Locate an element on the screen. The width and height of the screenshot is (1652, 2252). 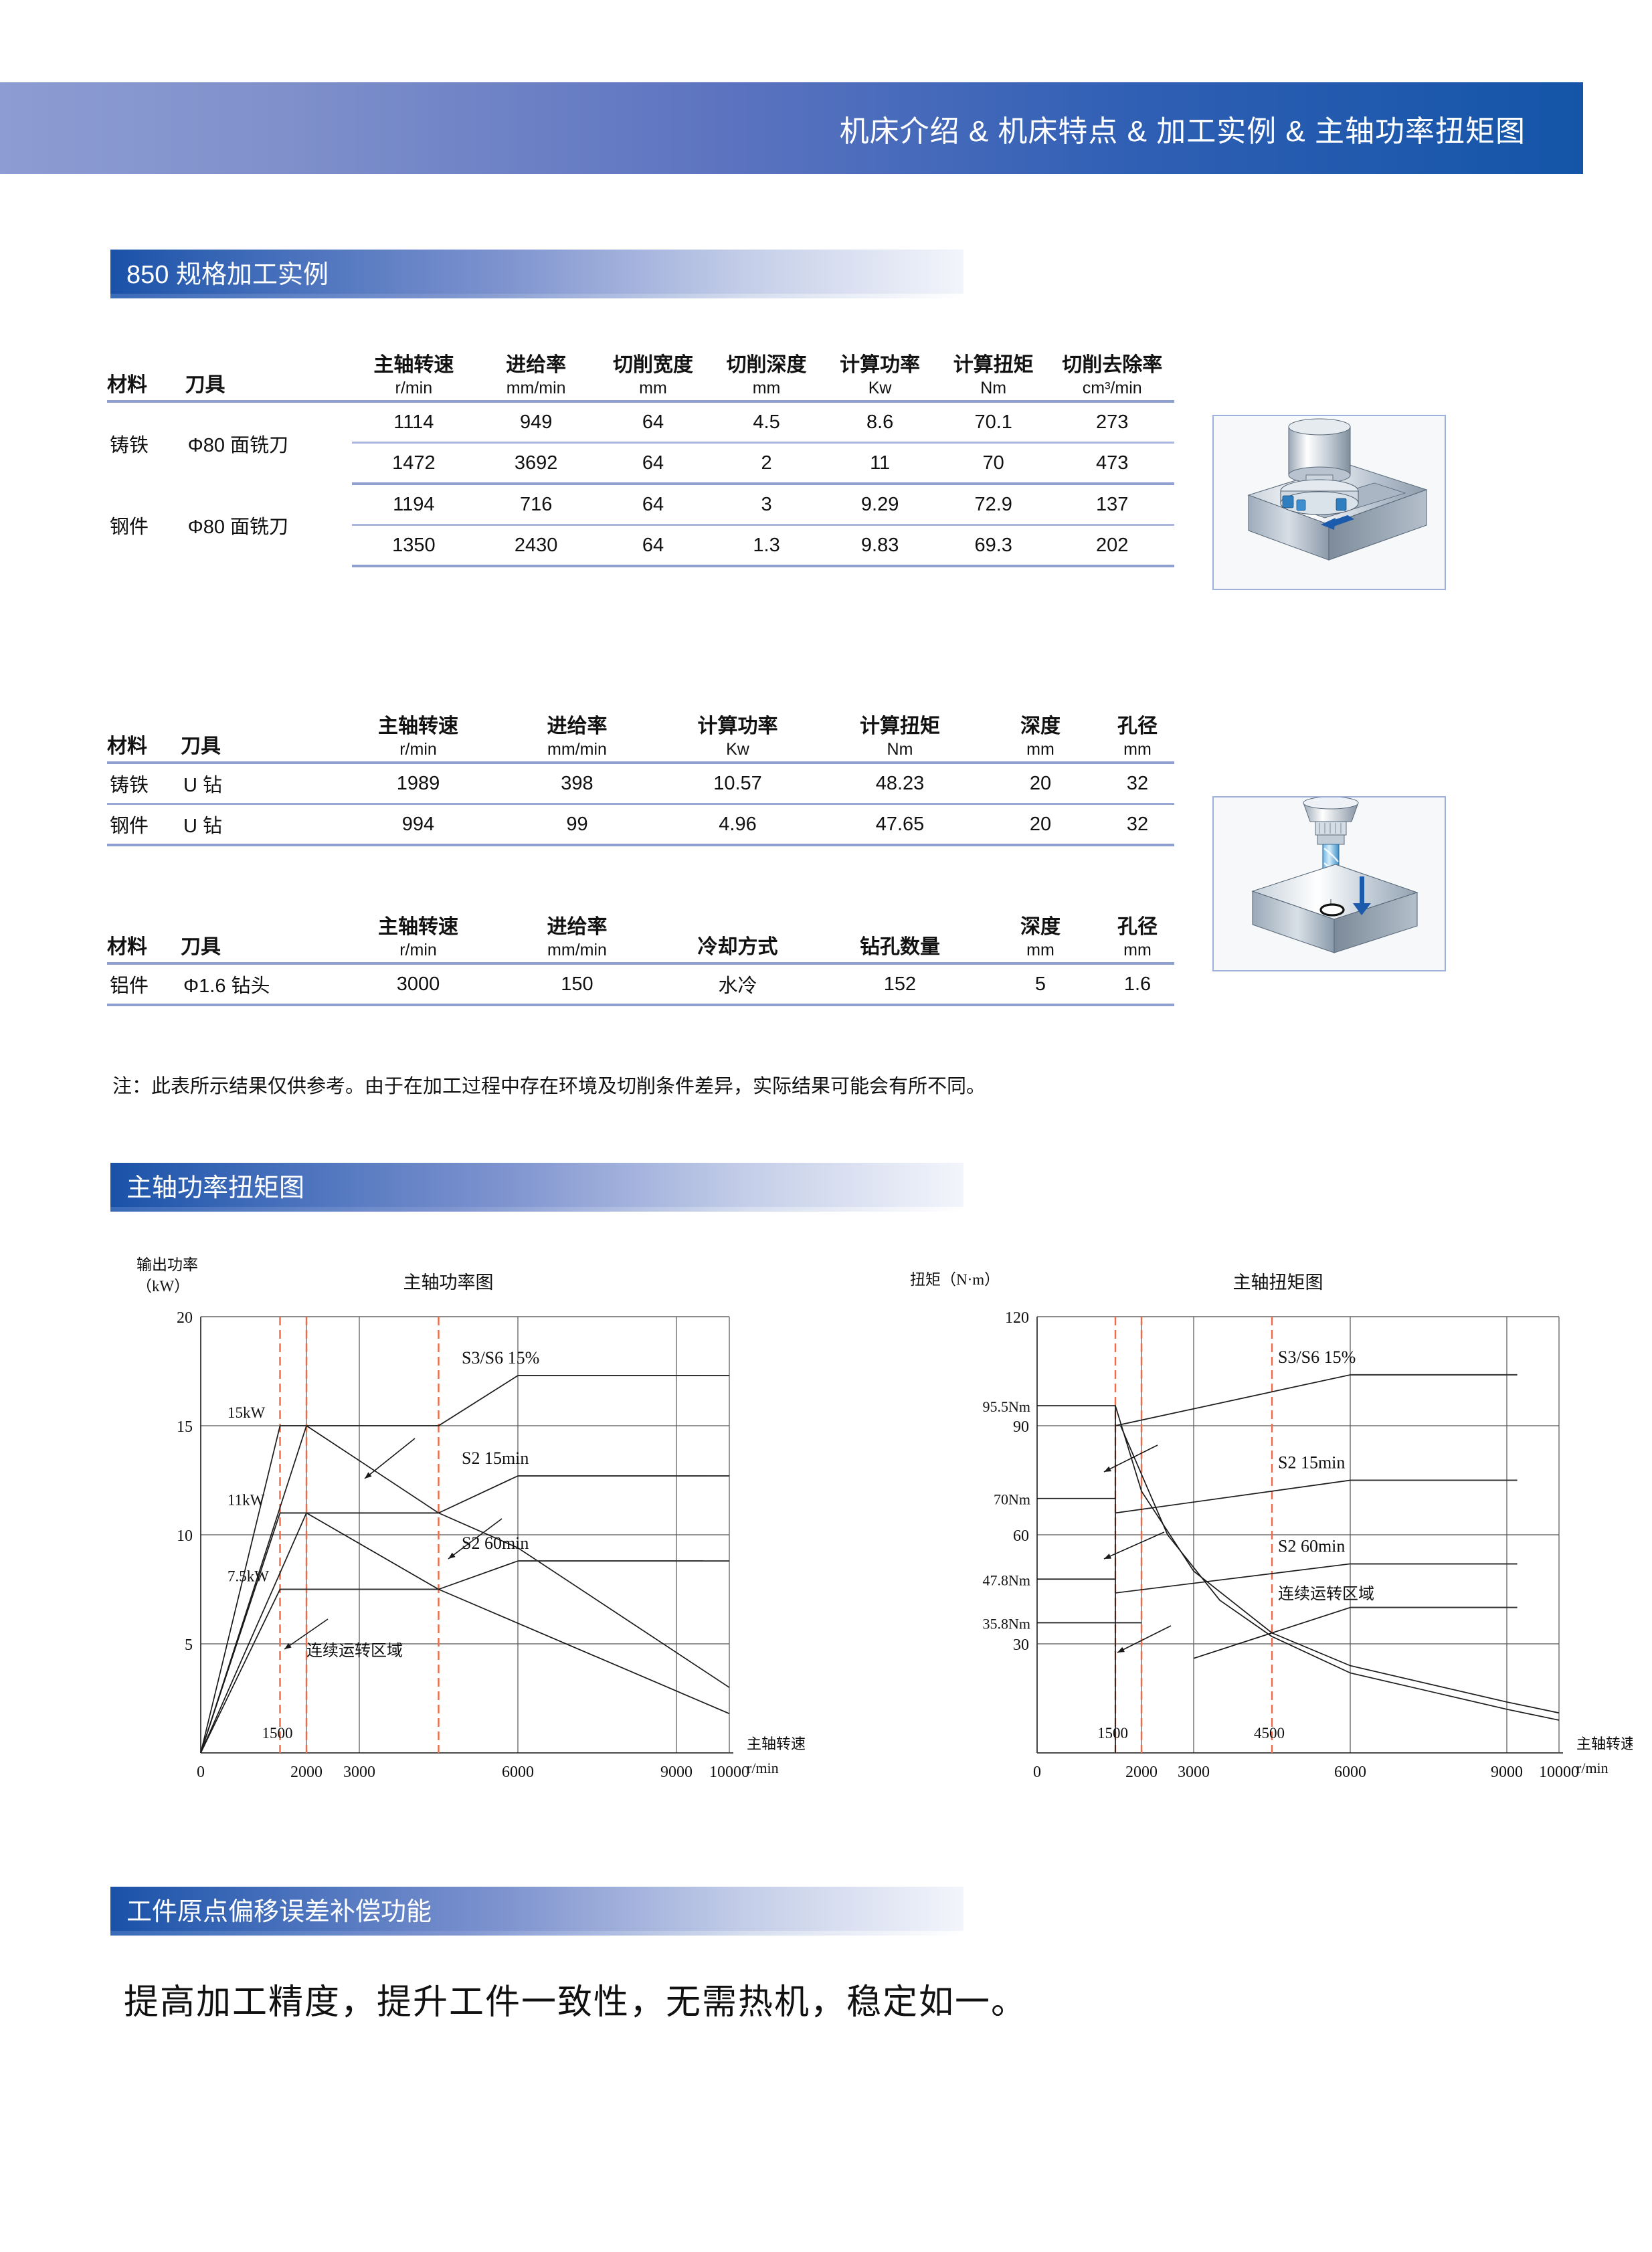
y-tick-label: 20 is located at coordinates (185, 1318).